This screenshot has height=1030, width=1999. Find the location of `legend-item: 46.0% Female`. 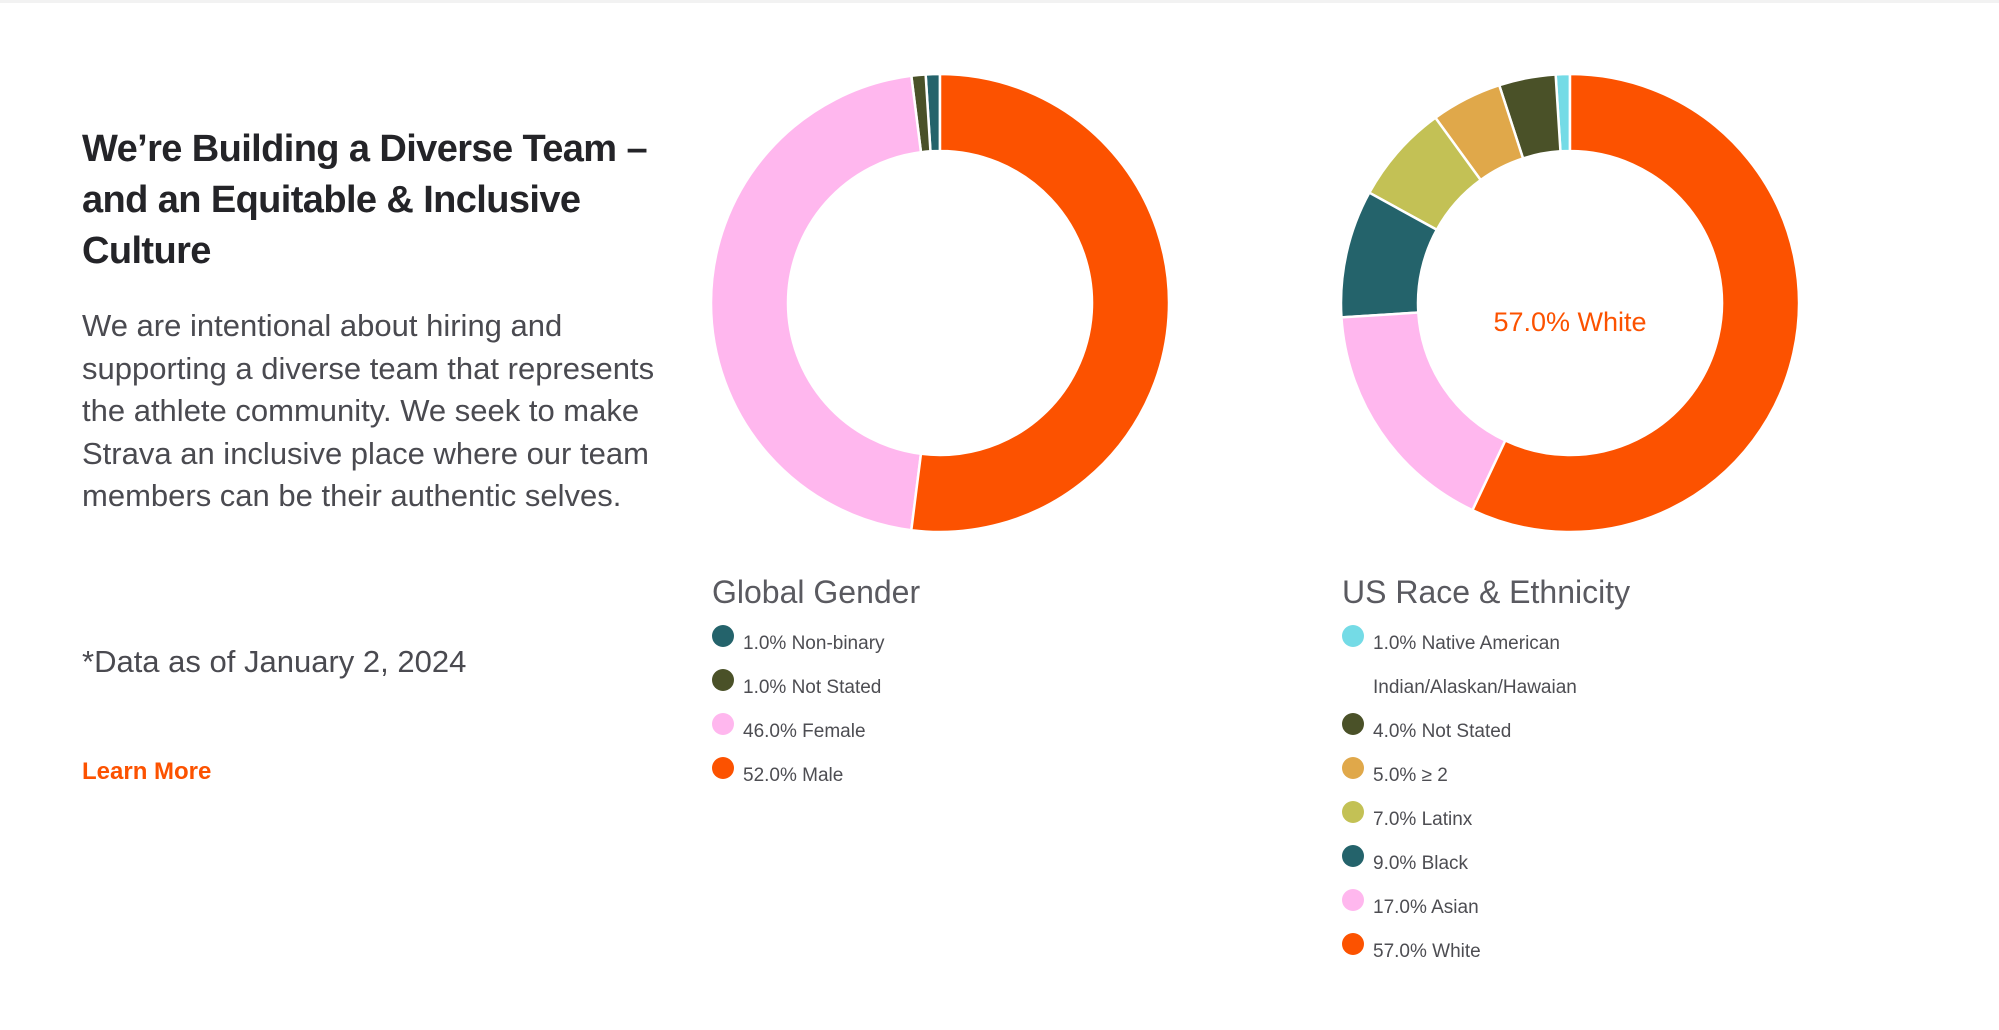

legend-item: 46.0% Female is located at coordinates (798, 732).